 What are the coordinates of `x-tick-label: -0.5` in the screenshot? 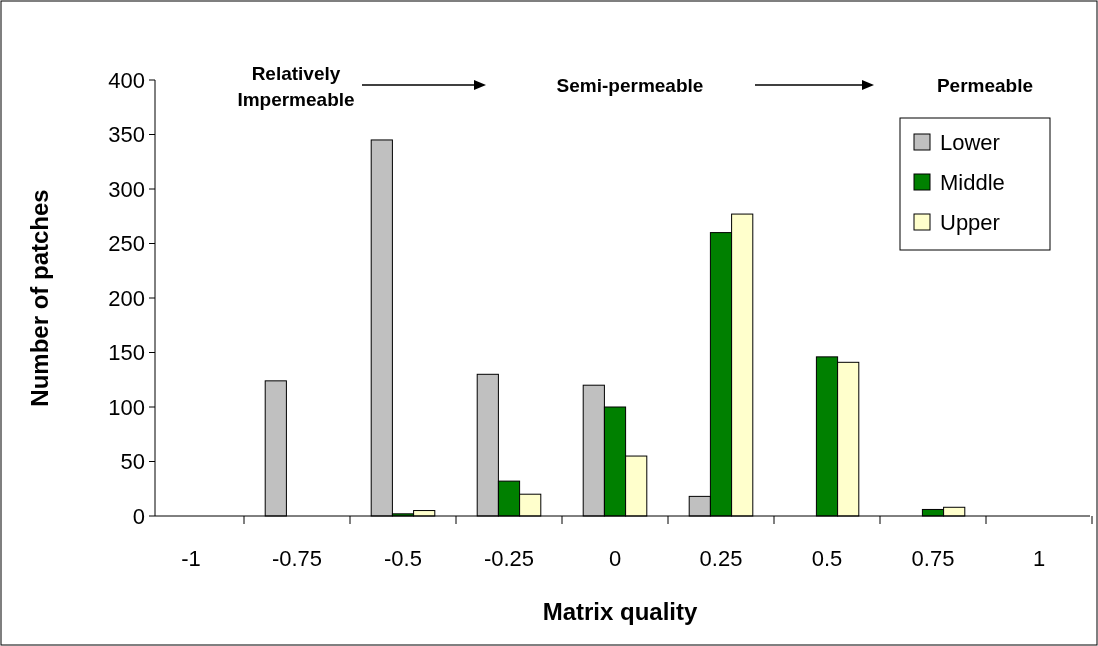 It's located at (403, 558).